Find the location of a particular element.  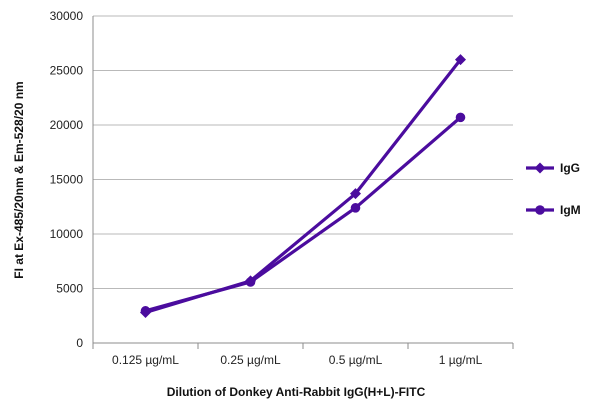

y-tick-label: 10000 is located at coordinates (67, 234).